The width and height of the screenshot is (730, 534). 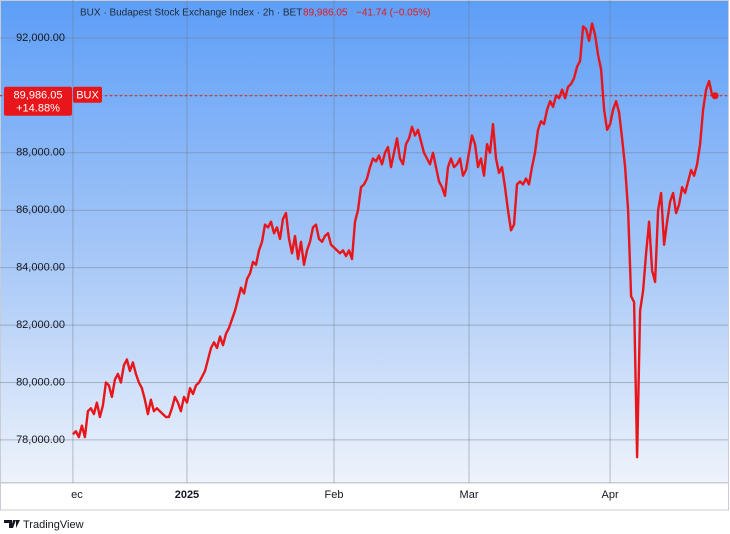 What do you see at coordinates (40, 38) in the screenshot?
I see `y-tick-label: 92,000.00` at bounding box center [40, 38].